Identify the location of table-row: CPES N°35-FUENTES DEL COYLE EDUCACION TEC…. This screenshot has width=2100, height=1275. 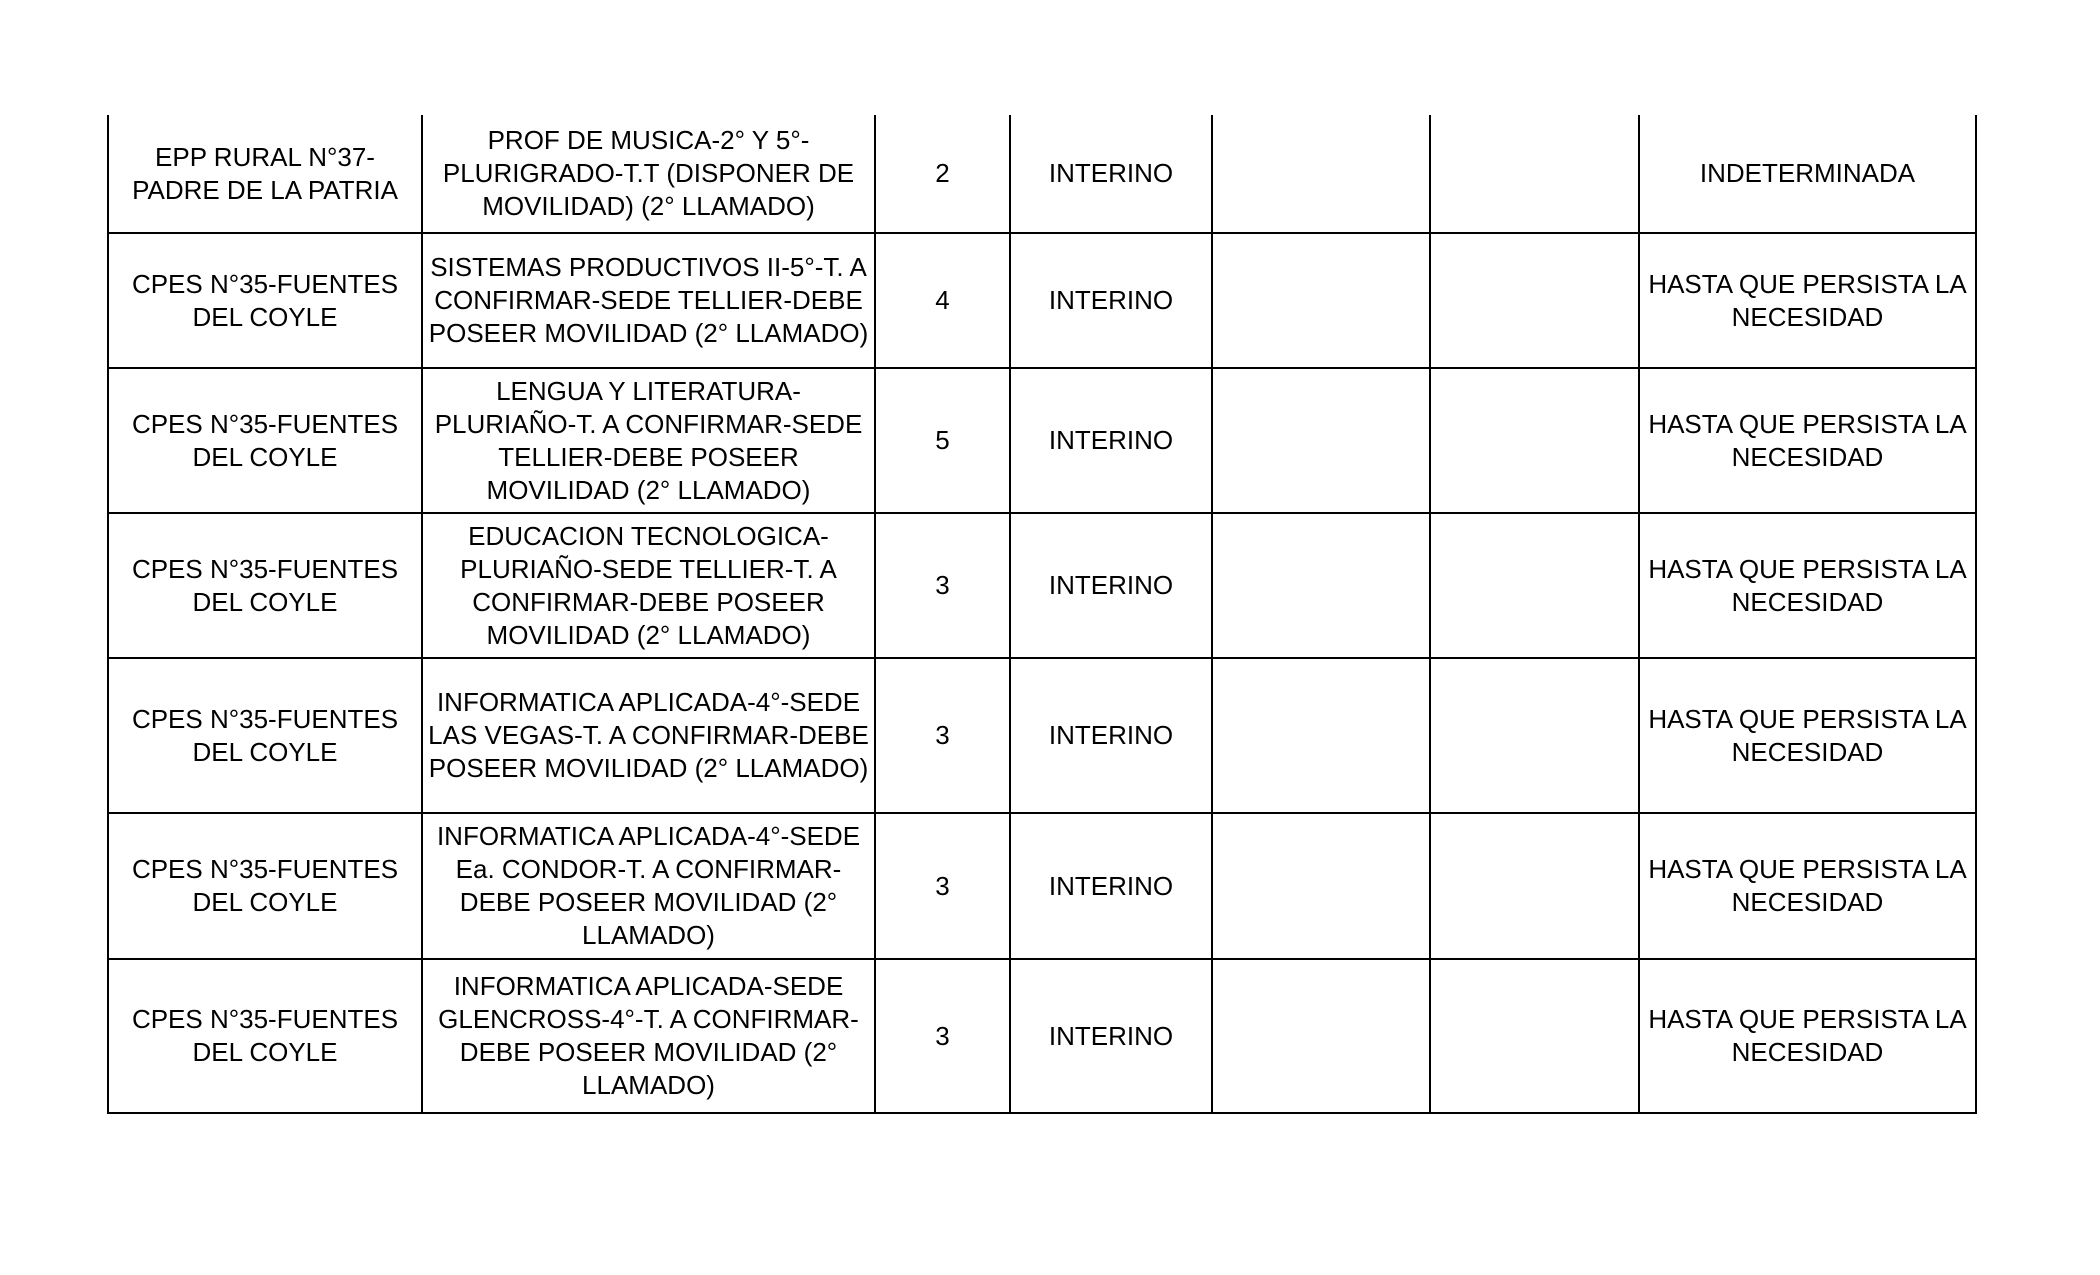
(1042, 585).